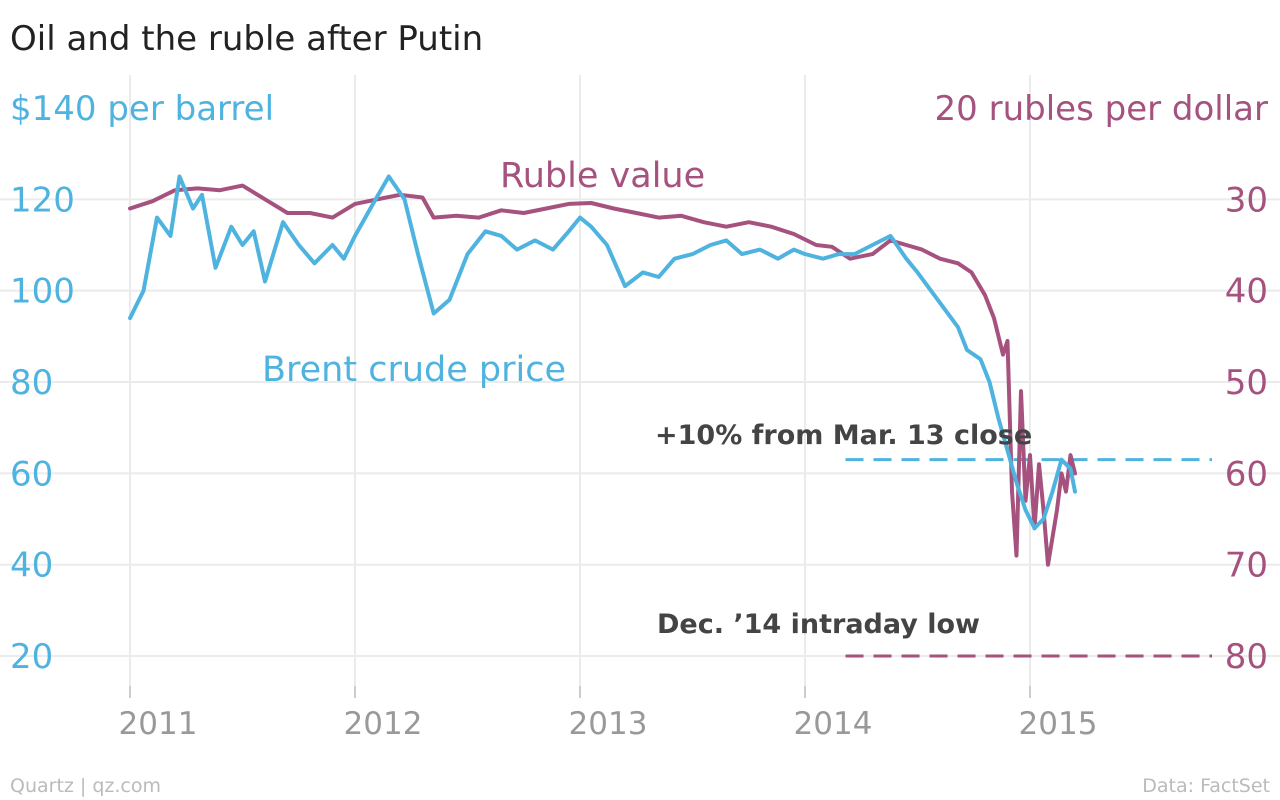  I want to click on annotation-ruble-low: Dec. ’14 intraday low, so click(818, 624).